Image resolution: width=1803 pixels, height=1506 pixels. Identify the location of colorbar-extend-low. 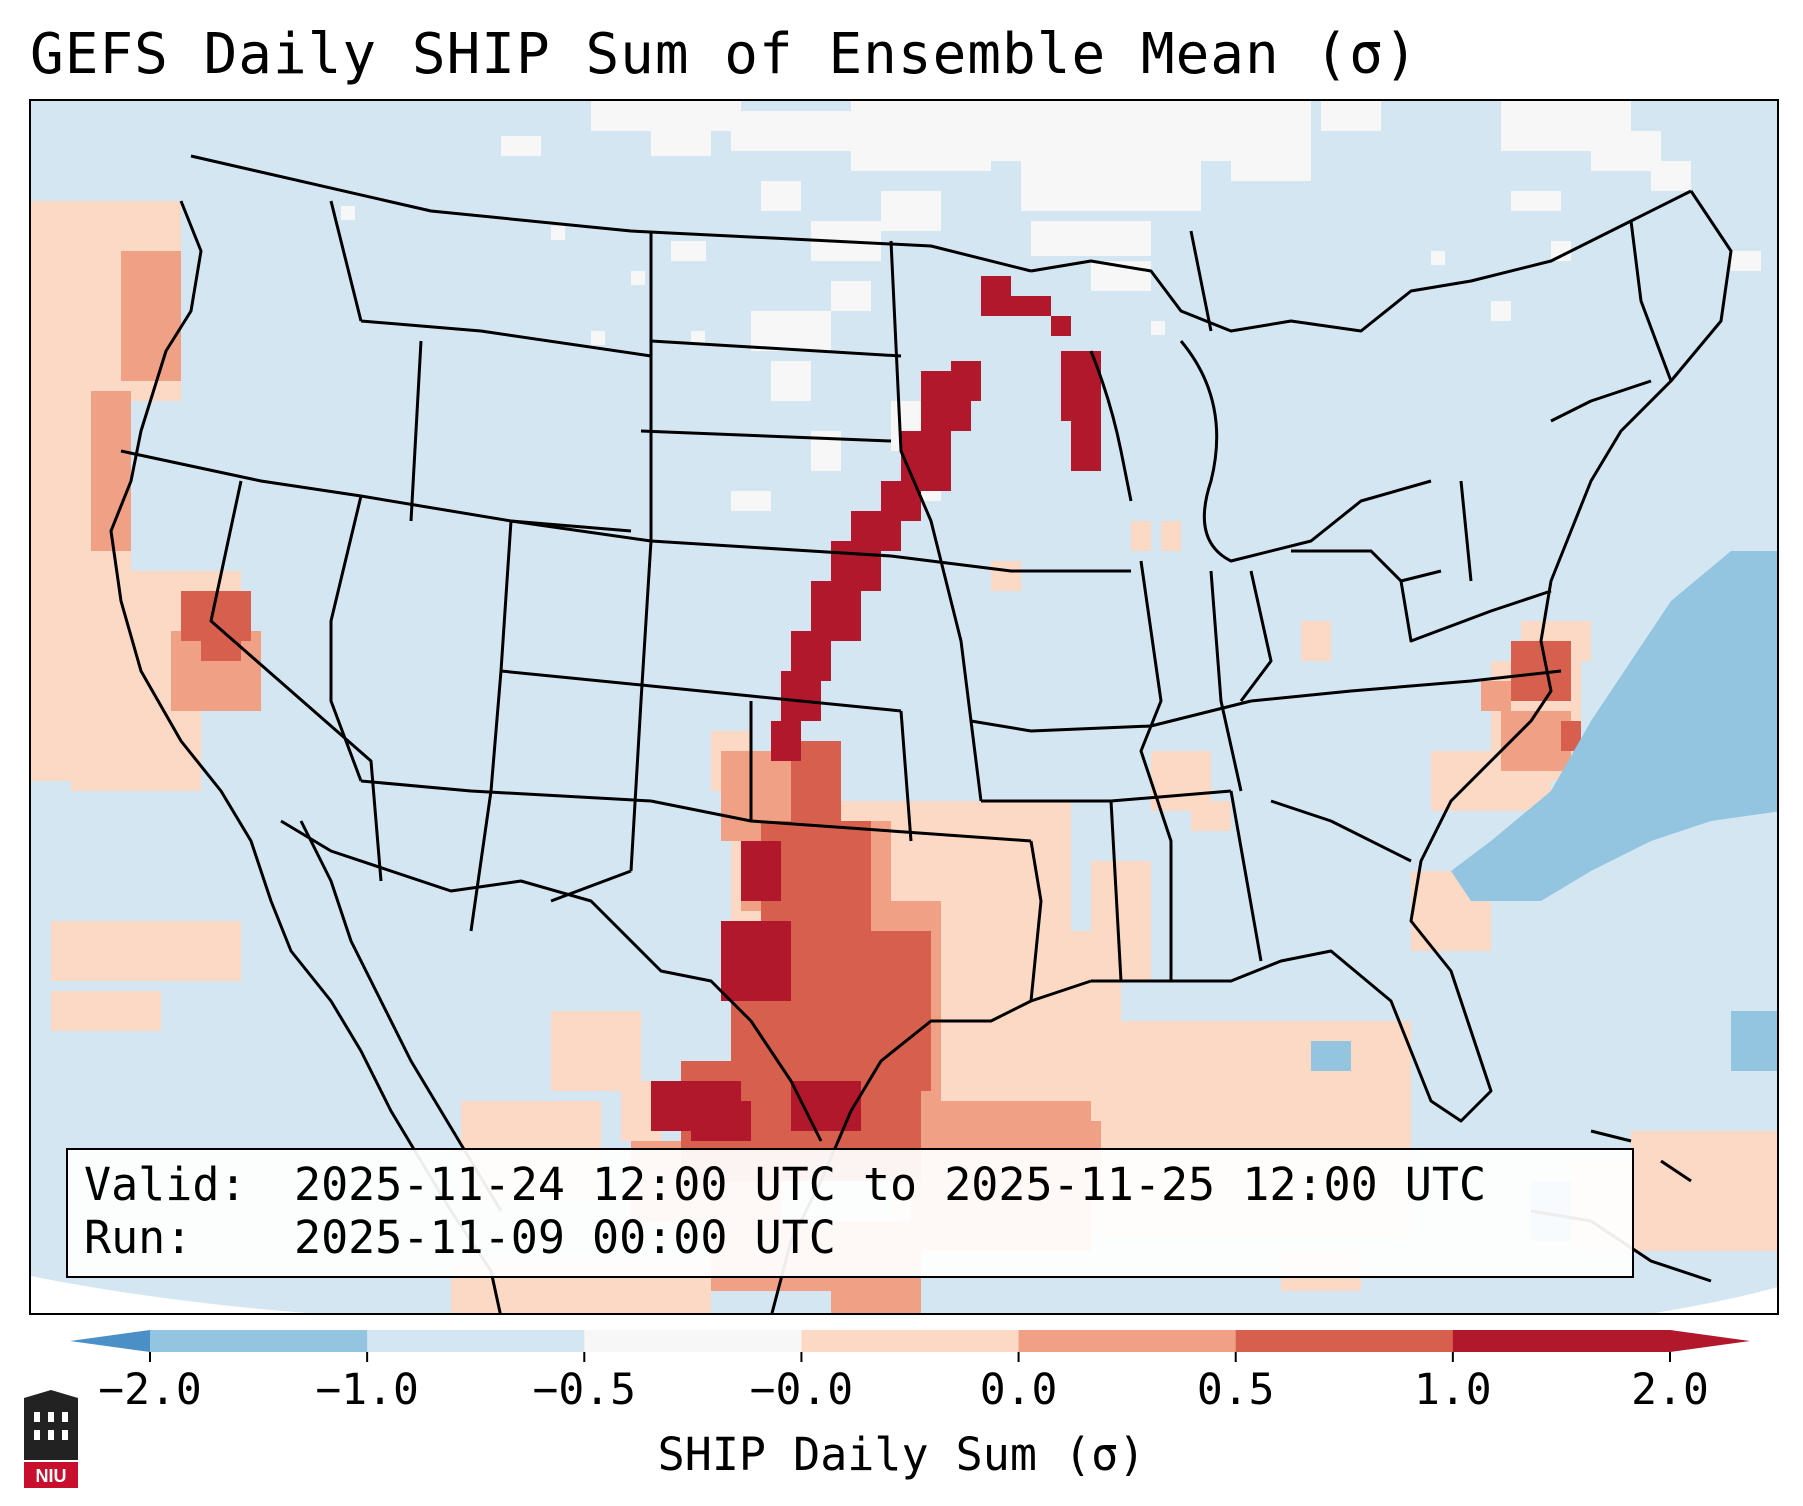
(110, 1341).